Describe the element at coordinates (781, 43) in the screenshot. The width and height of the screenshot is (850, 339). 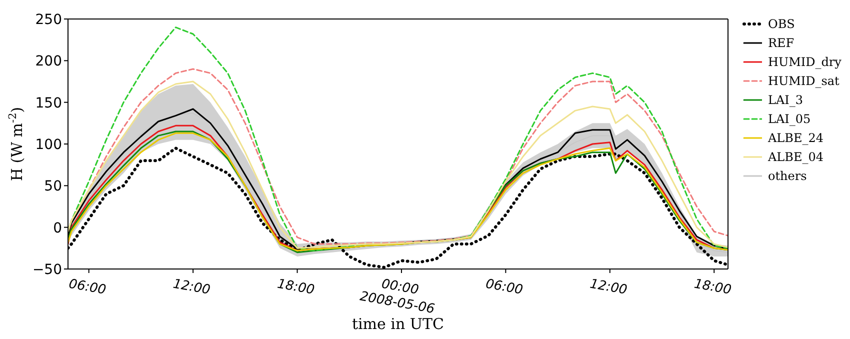
I see `legend-label: REF` at that location.